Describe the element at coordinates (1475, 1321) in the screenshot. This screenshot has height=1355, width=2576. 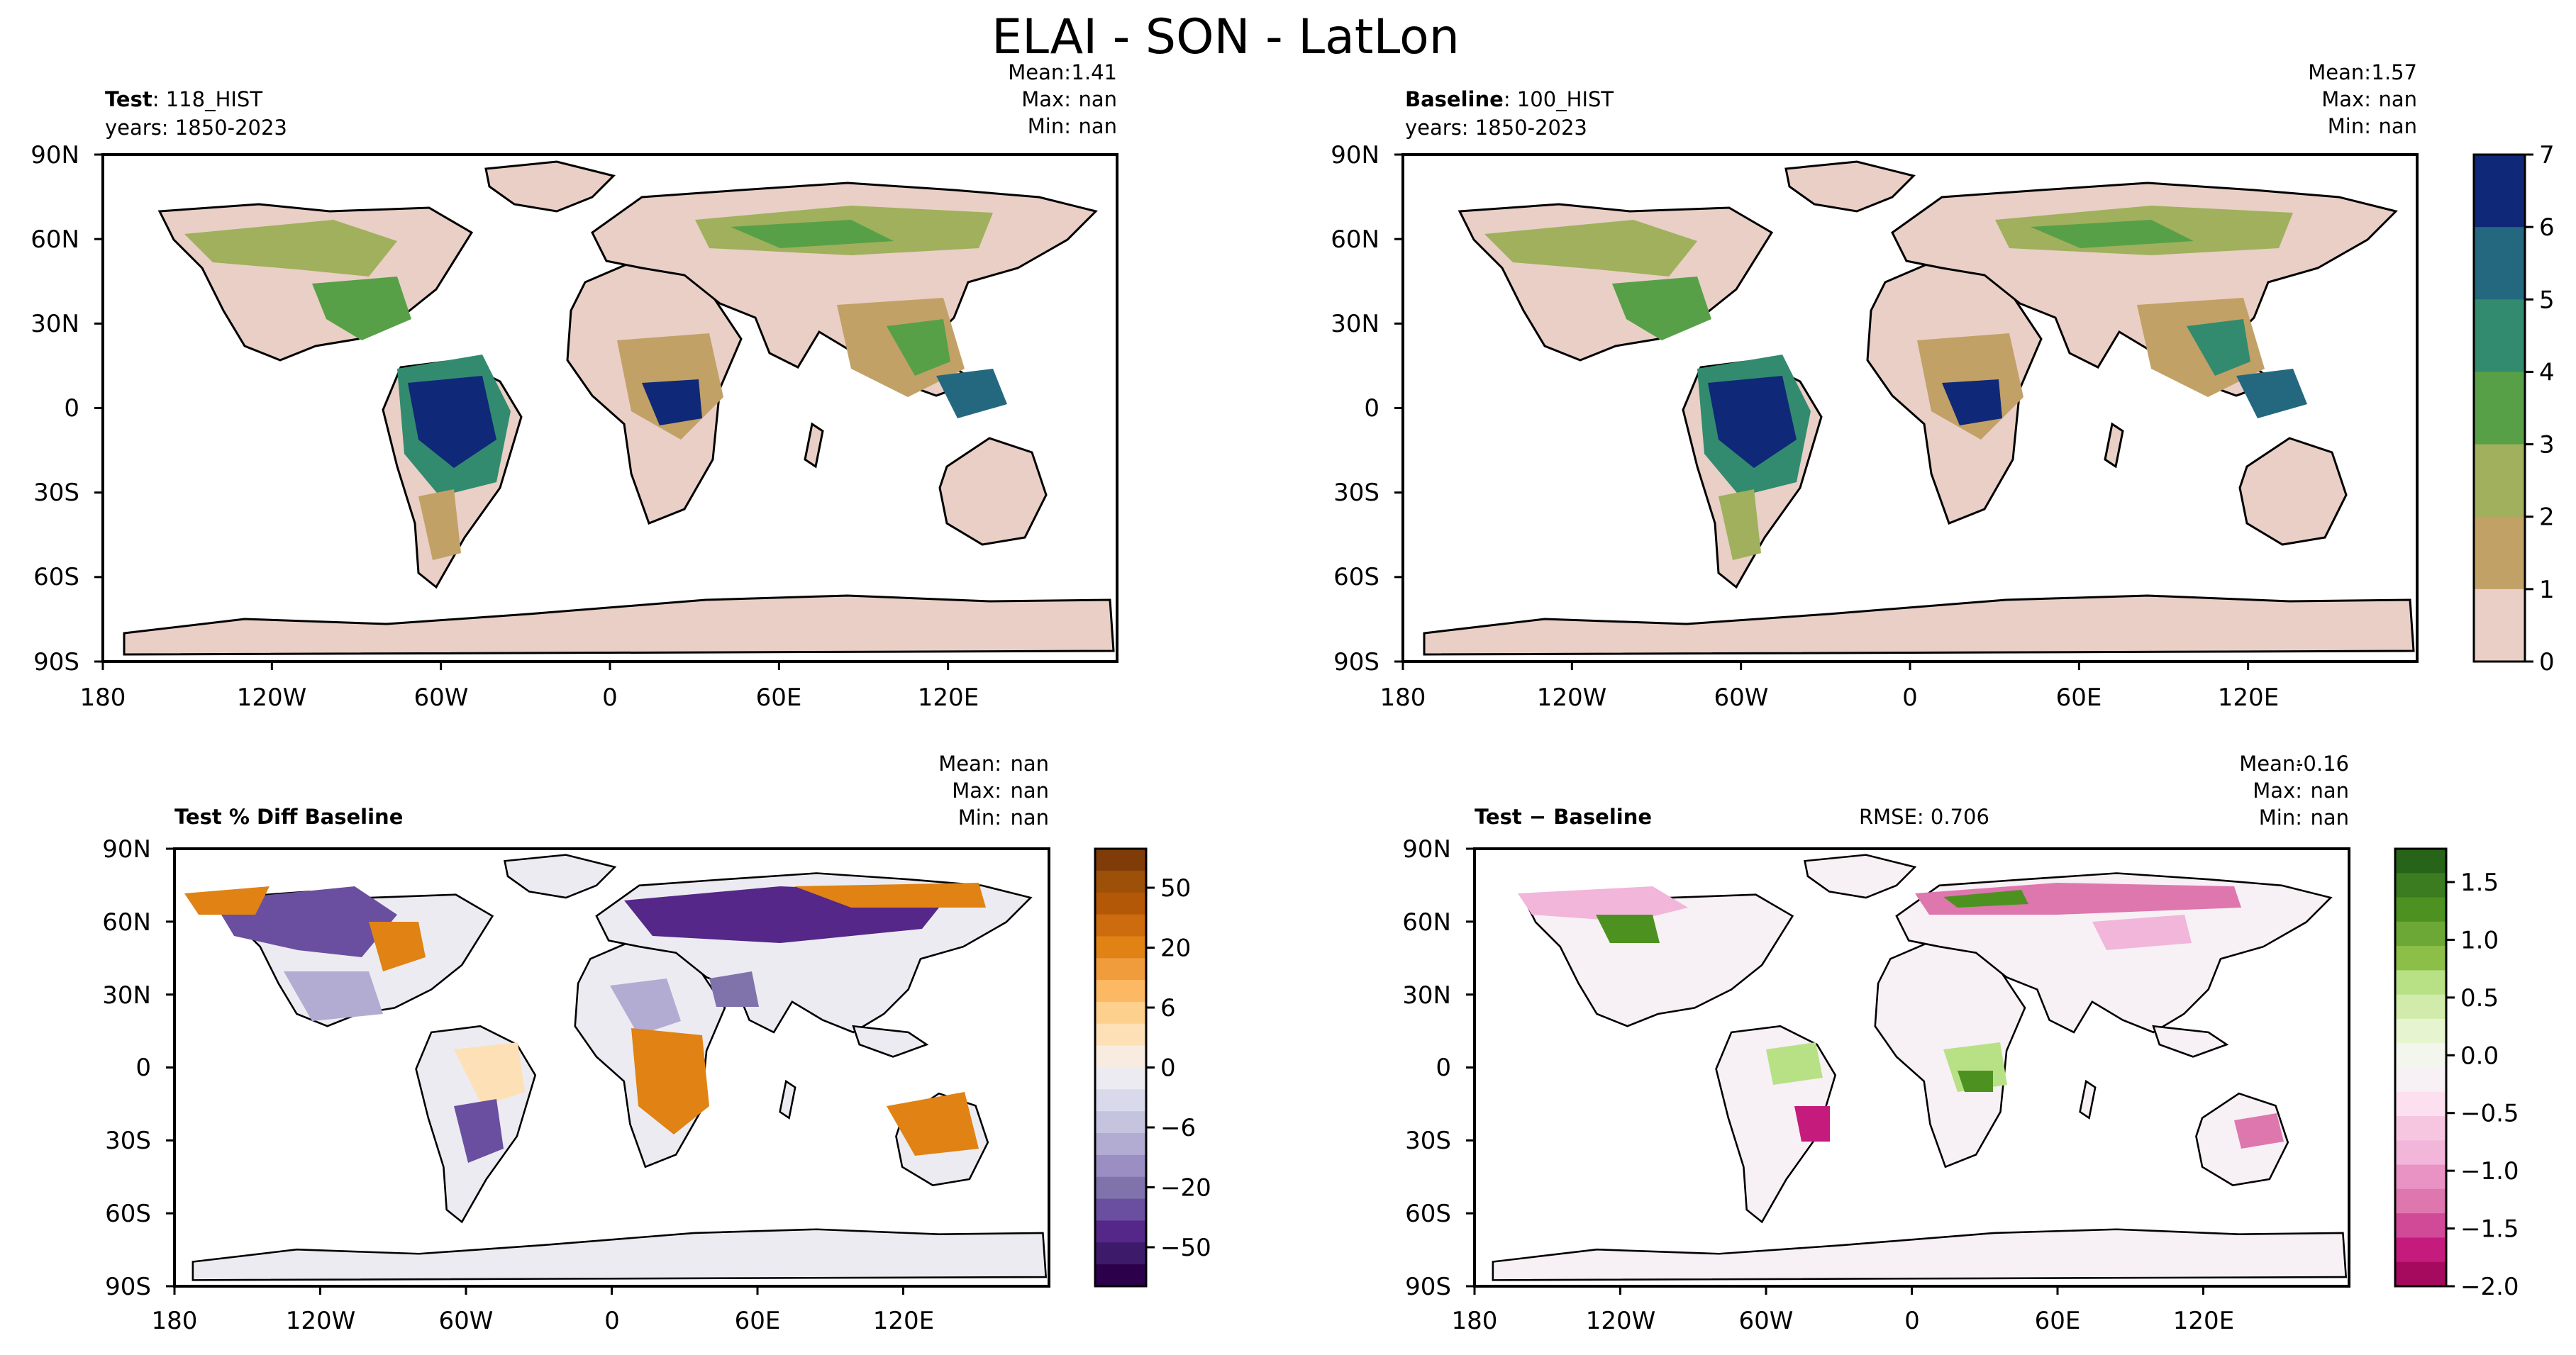
I see `diff-xtick-180: 180` at that location.